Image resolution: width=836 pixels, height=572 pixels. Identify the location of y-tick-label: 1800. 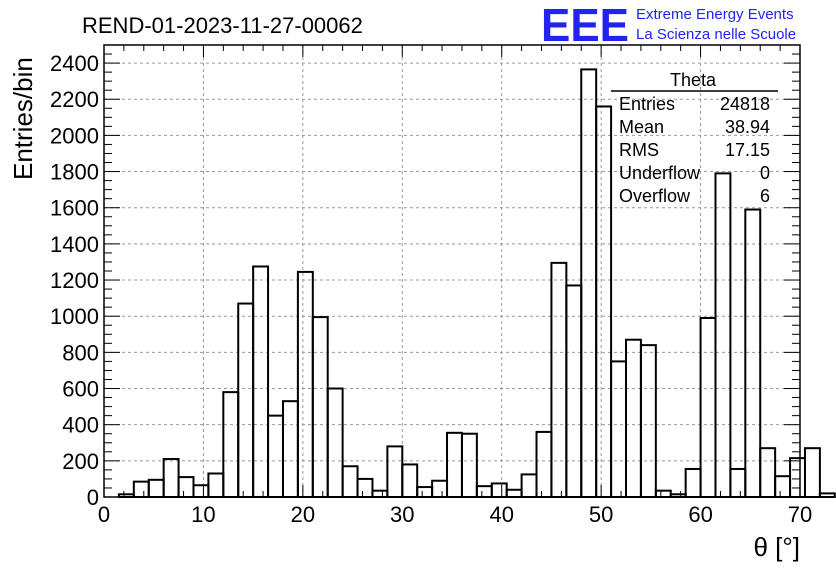
(74, 172).